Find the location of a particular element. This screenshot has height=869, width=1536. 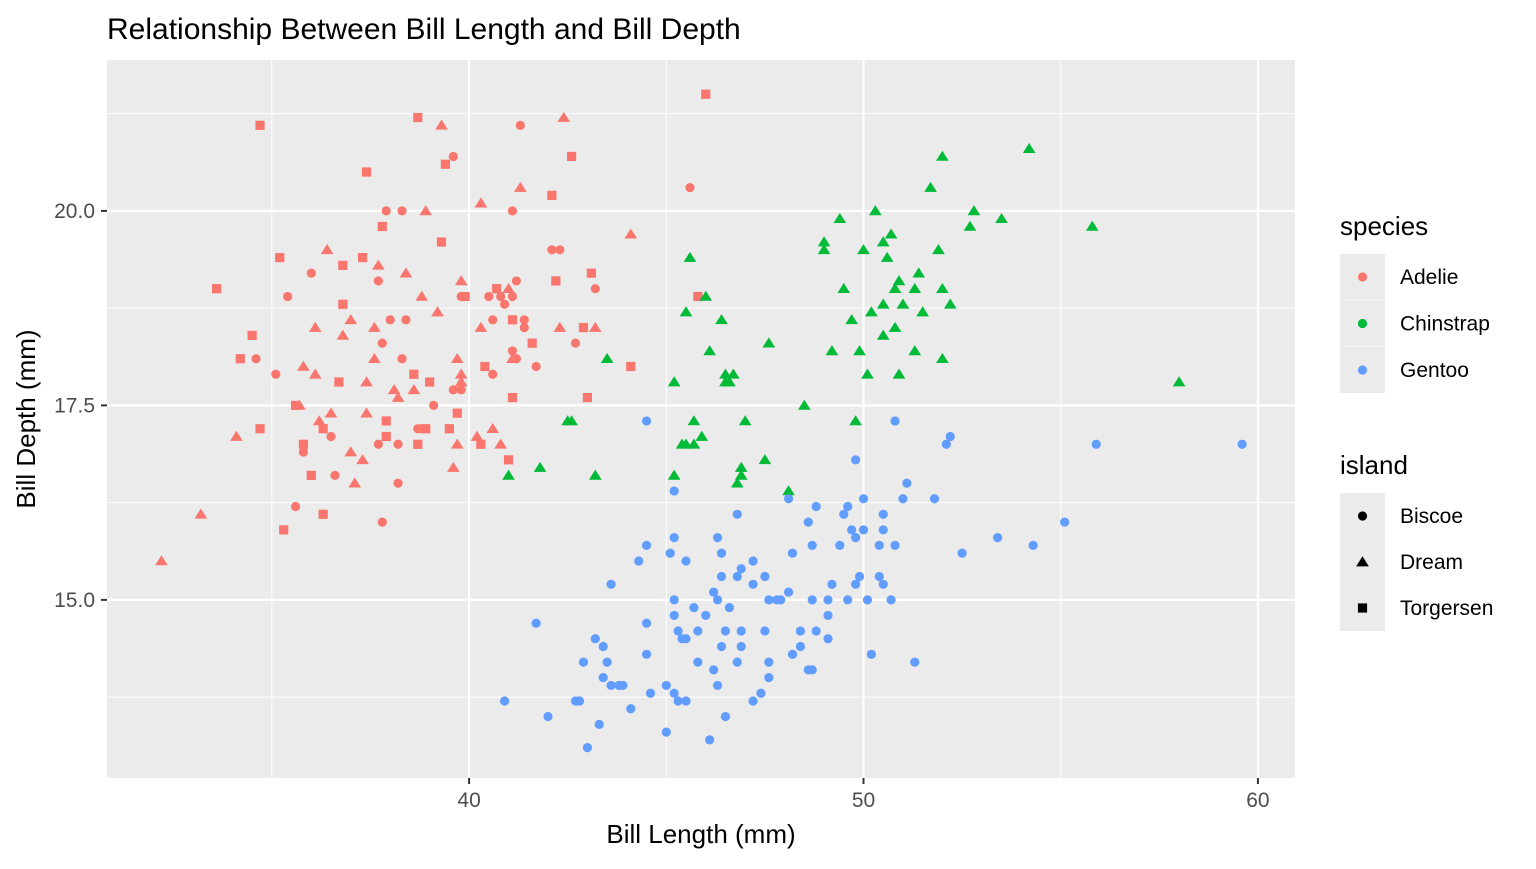

legend-species: species Adelie Chinstrap Gentoo is located at coordinates (1415, 302).